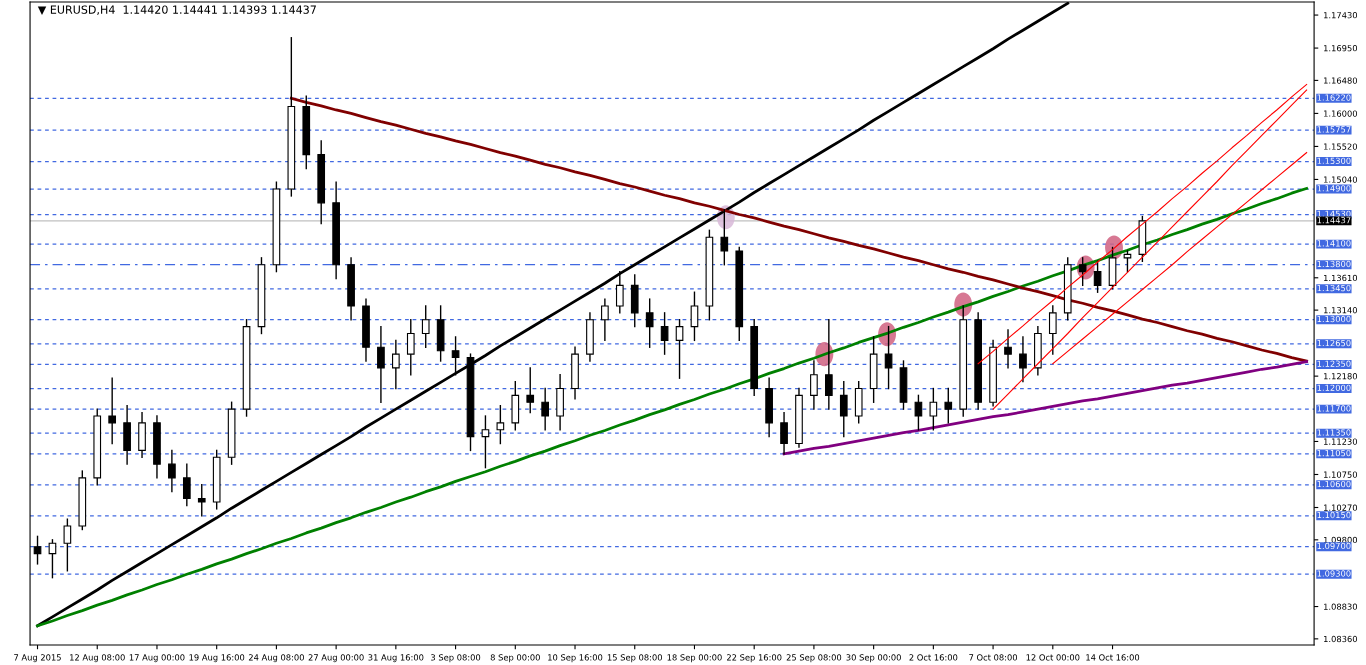 This screenshot has width=1366, height=665. What do you see at coordinates (276, 658) in the screenshot?
I see `x-tick-label: 24 Aug 08:00` at bounding box center [276, 658].